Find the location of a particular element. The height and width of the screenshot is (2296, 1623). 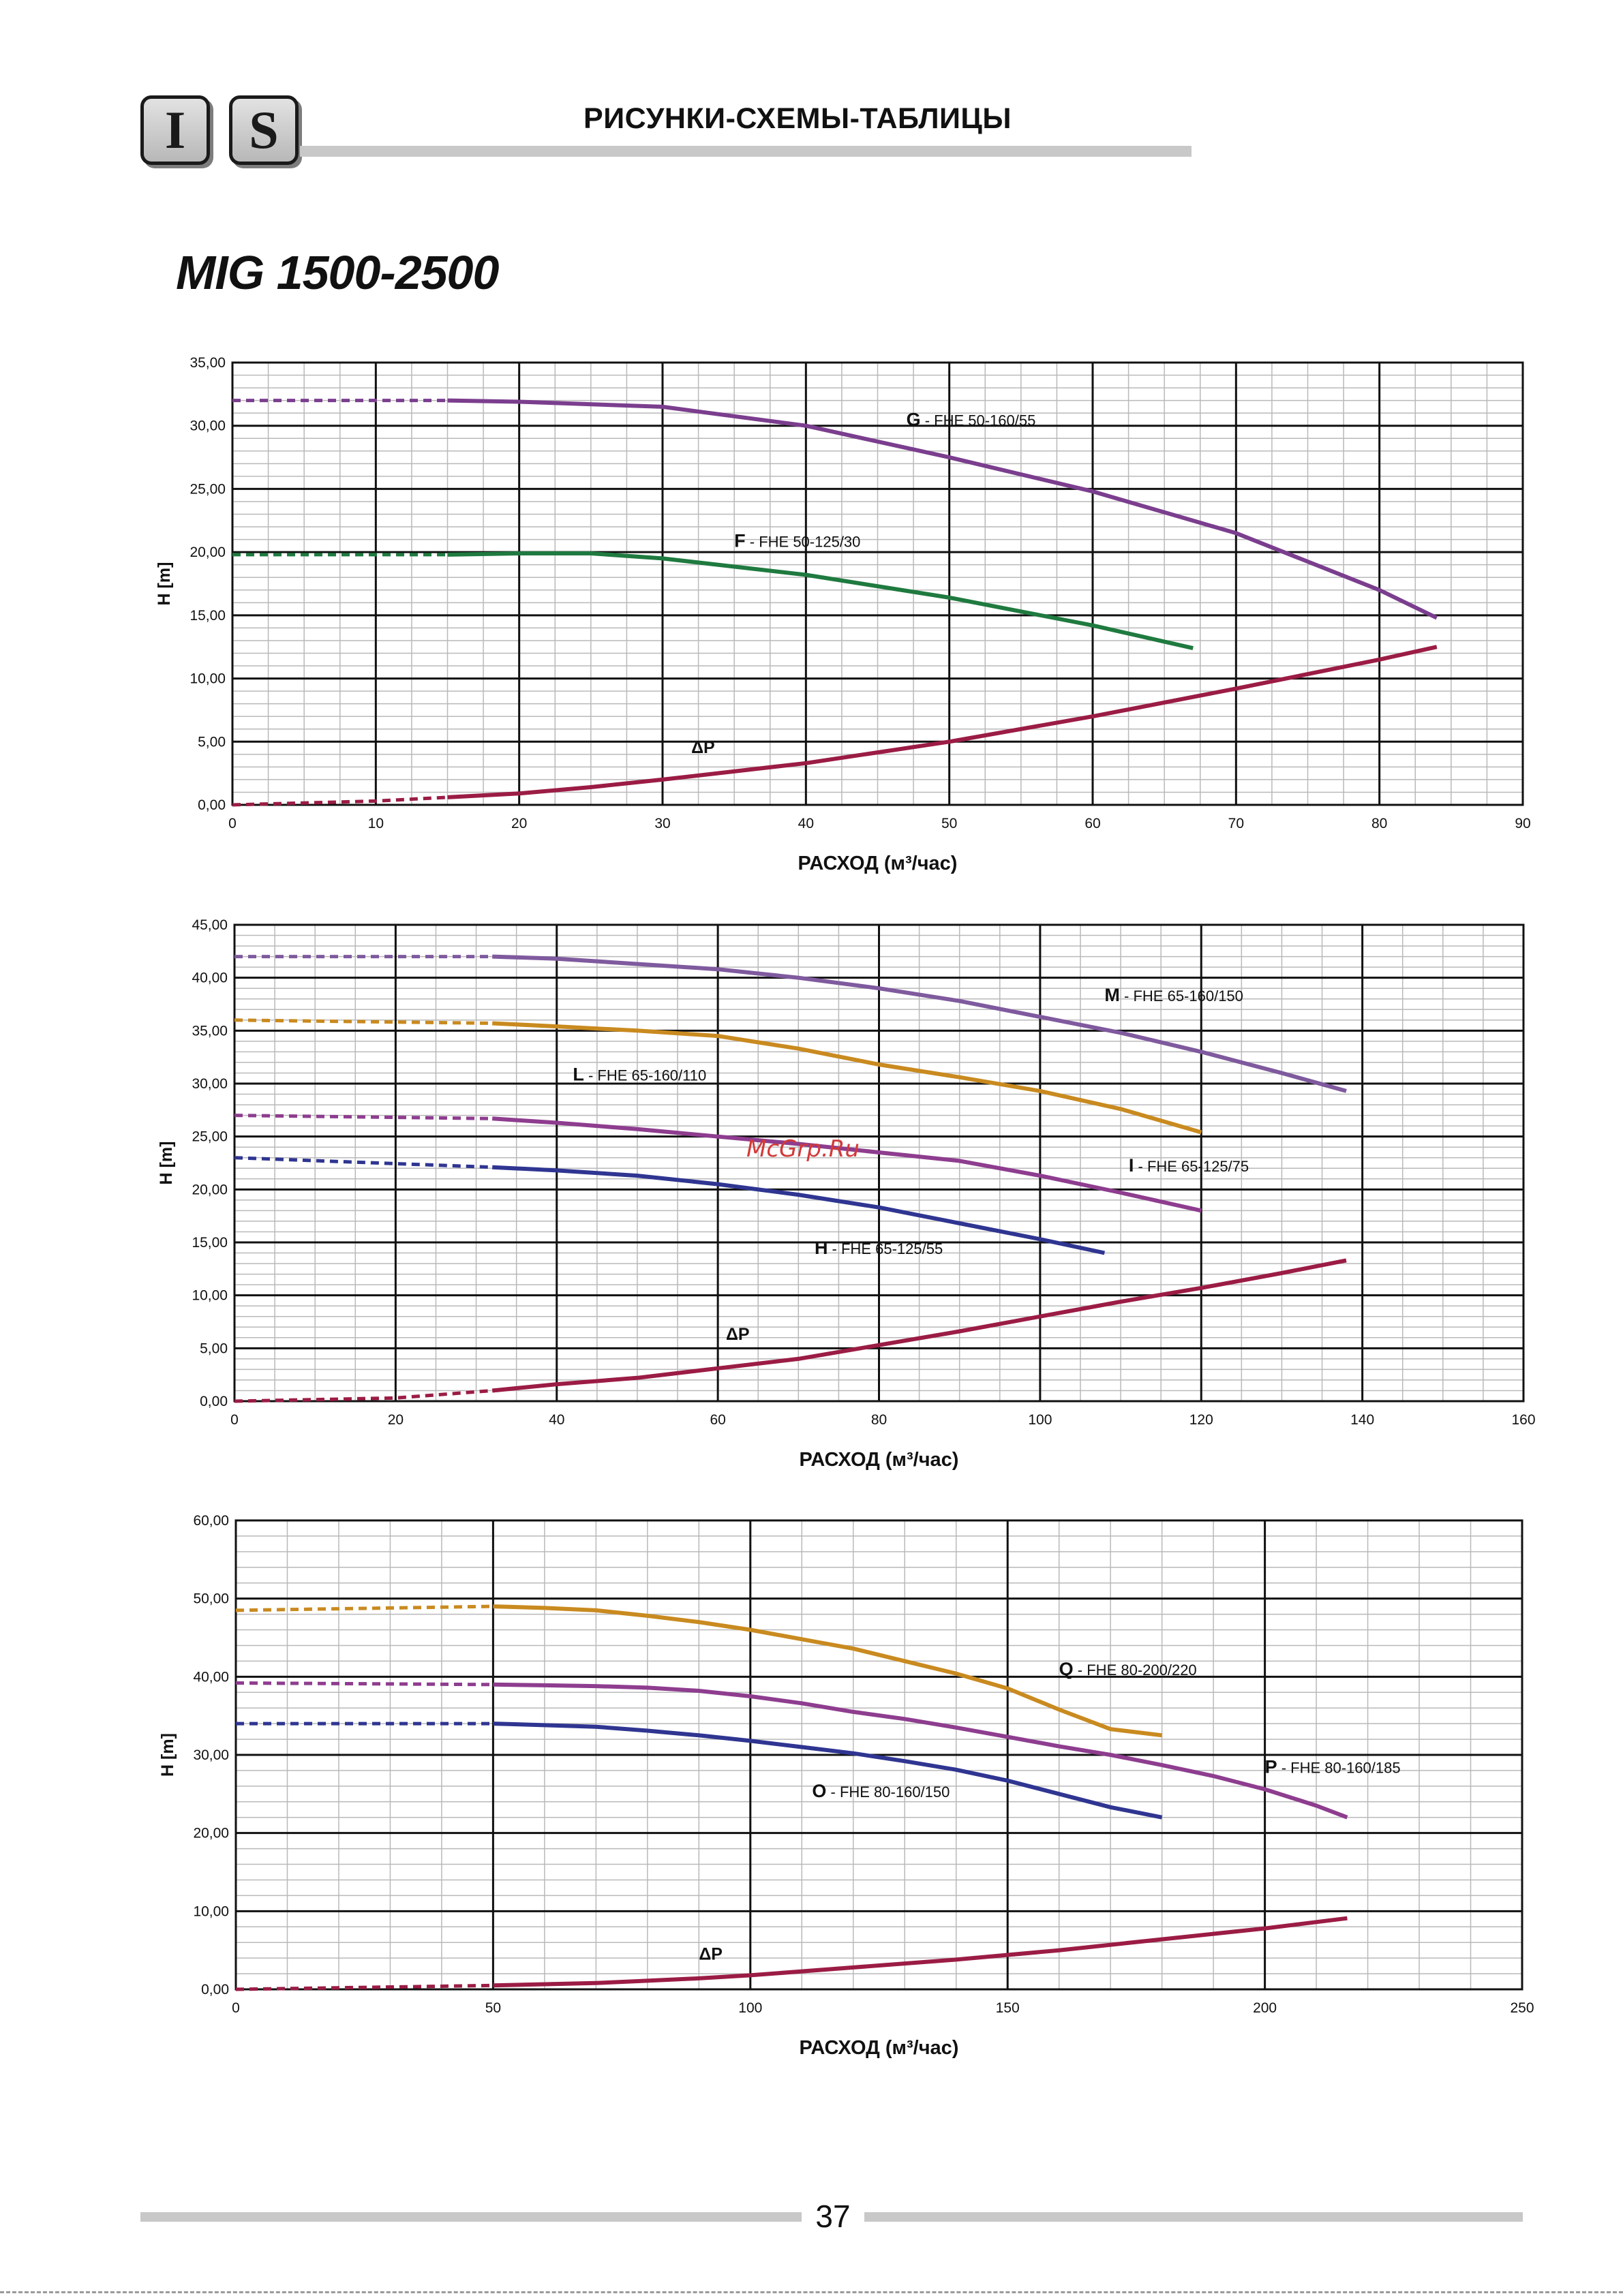

x-tick-label: 100 is located at coordinates (1040, 1420).